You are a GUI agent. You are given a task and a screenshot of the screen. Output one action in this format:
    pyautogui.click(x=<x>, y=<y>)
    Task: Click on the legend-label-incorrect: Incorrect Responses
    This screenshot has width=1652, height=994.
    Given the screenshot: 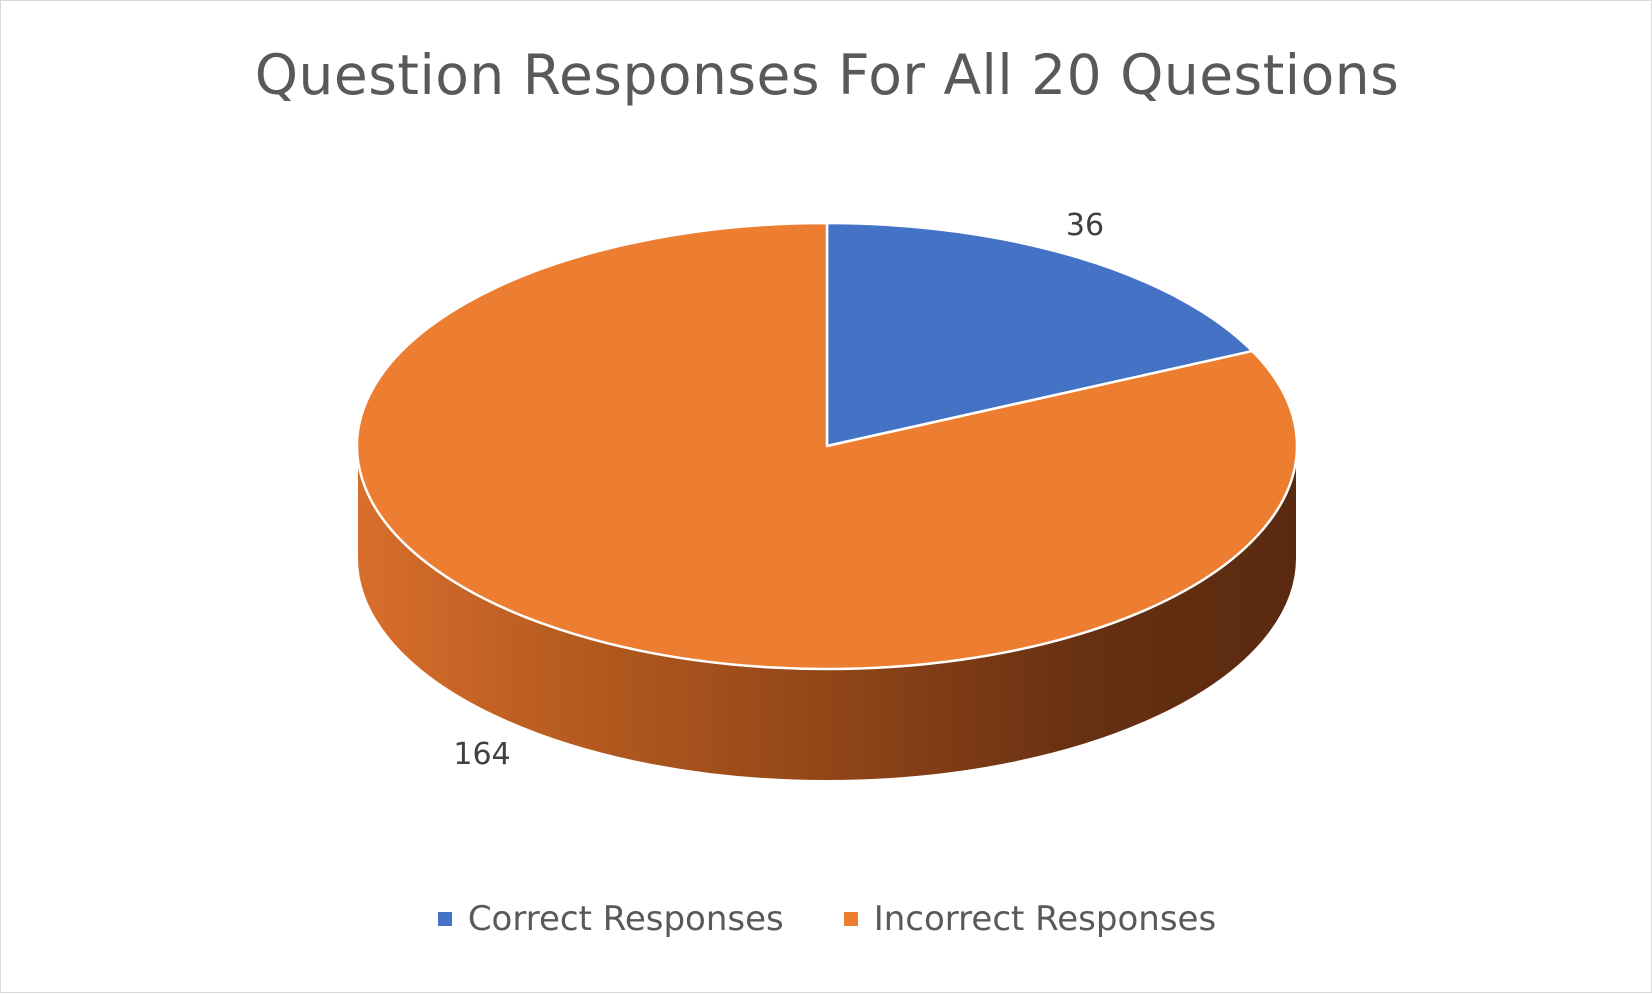 What is the action you would take?
    pyautogui.click(x=1045, y=919)
    